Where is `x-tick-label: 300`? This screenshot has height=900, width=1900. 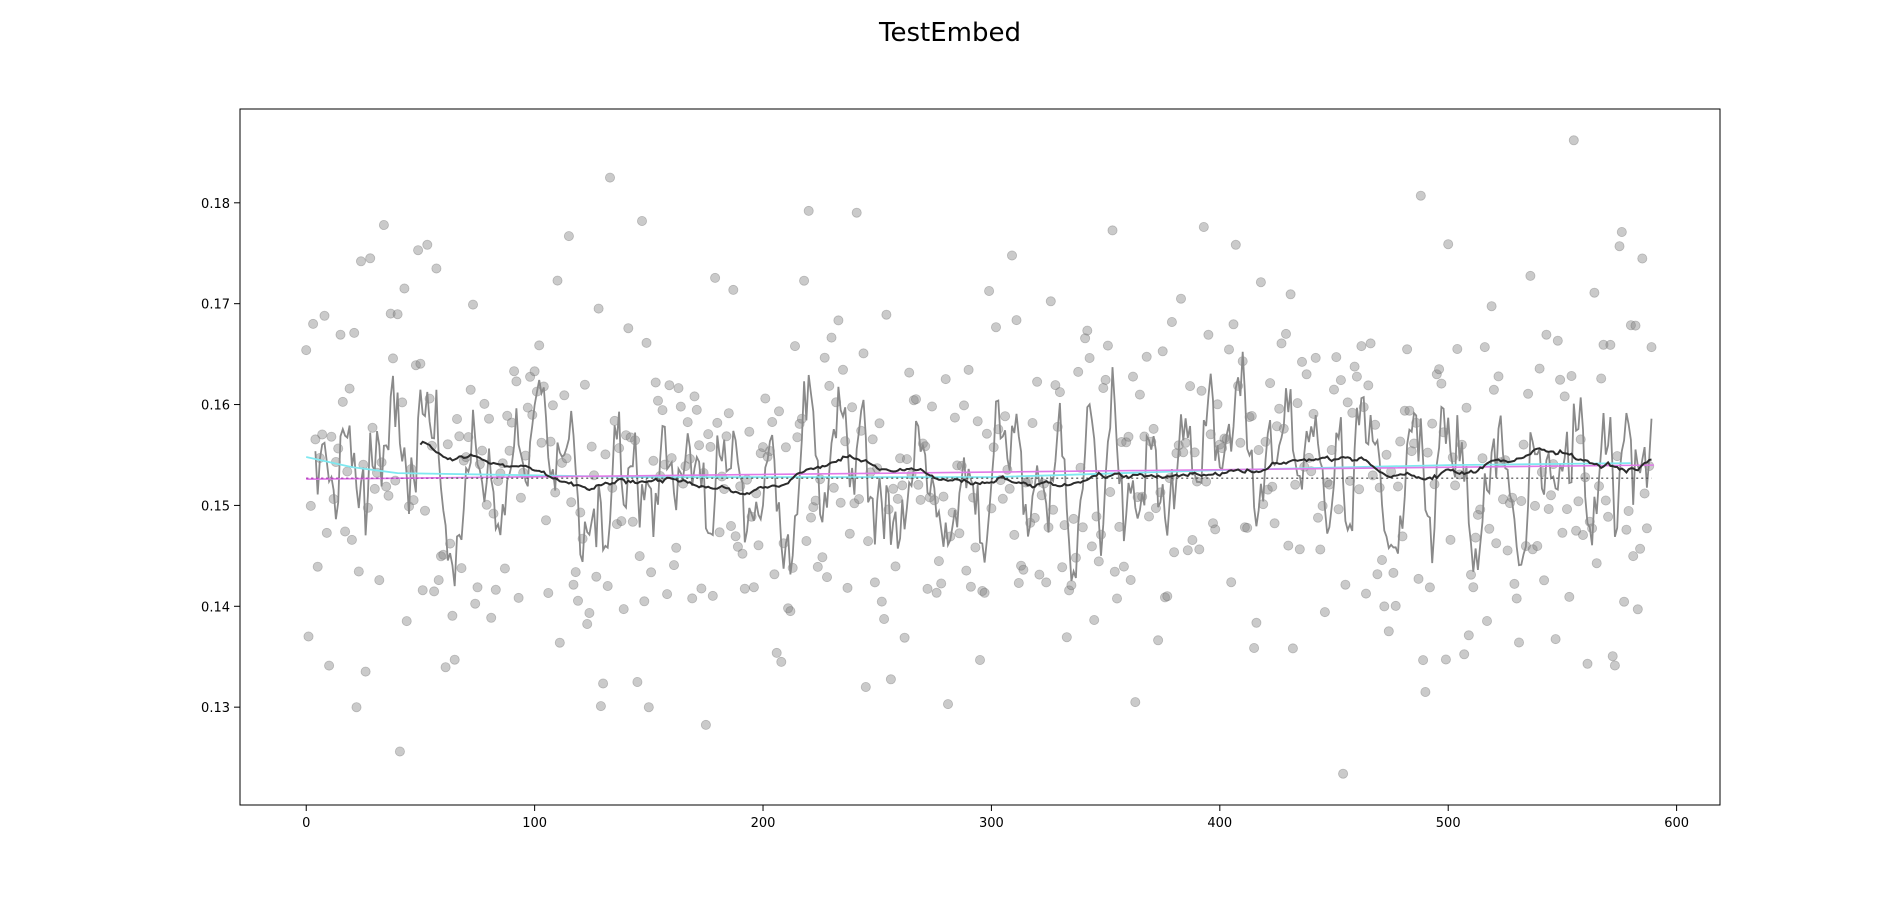
x-tick-label: 300 is located at coordinates (991, 823).